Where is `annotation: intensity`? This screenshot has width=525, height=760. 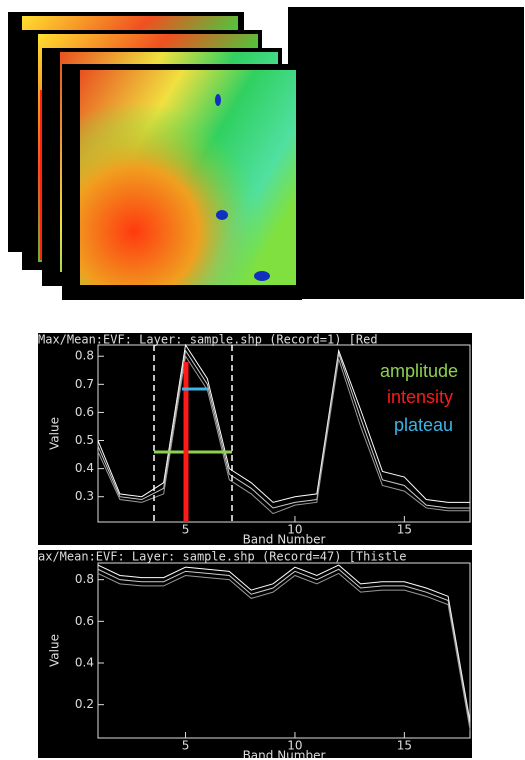 annotation: intensity is located at coordinates (420, 397).